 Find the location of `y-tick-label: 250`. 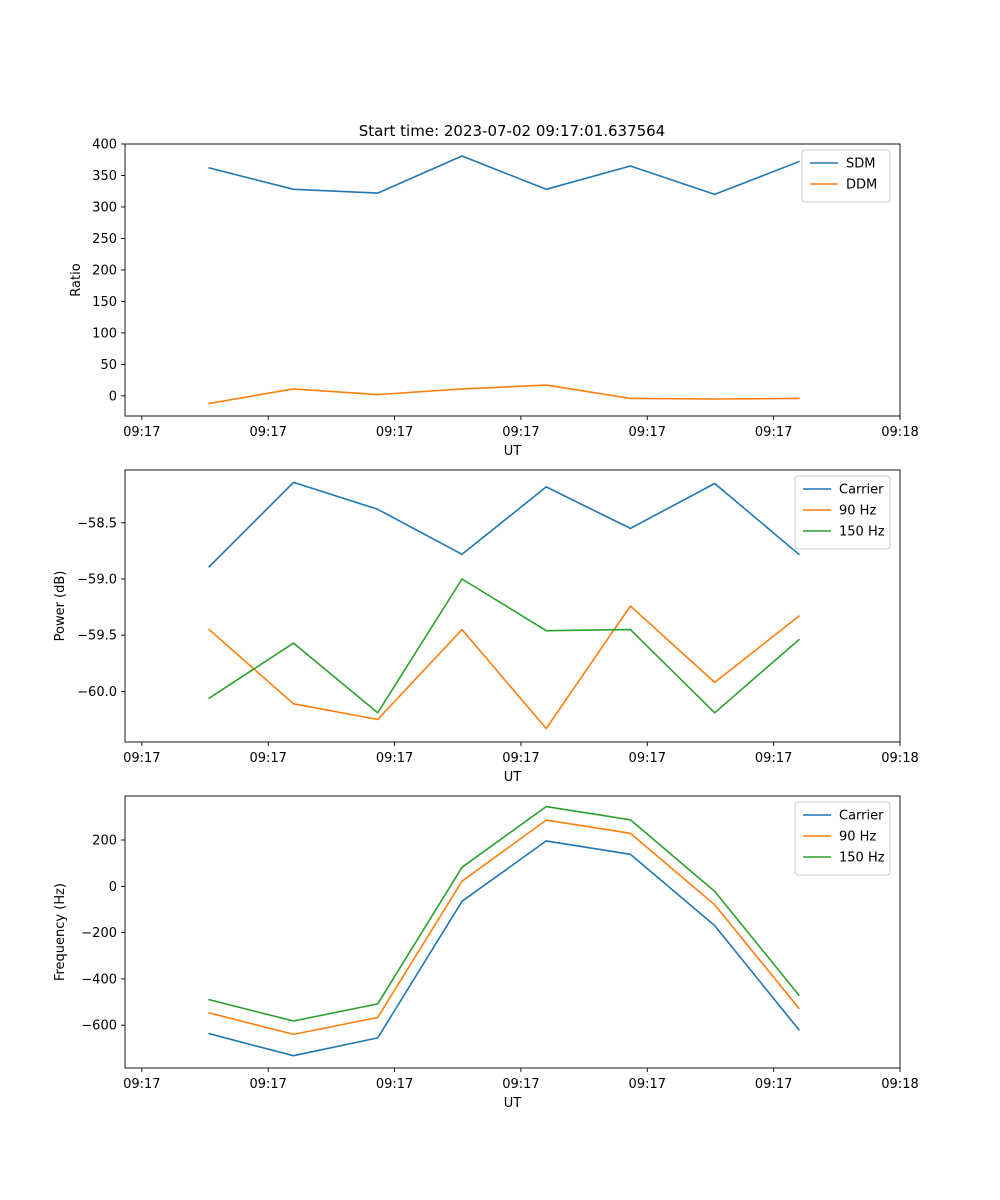

y-tick-label: 250 is located at coordinates (104, 239).